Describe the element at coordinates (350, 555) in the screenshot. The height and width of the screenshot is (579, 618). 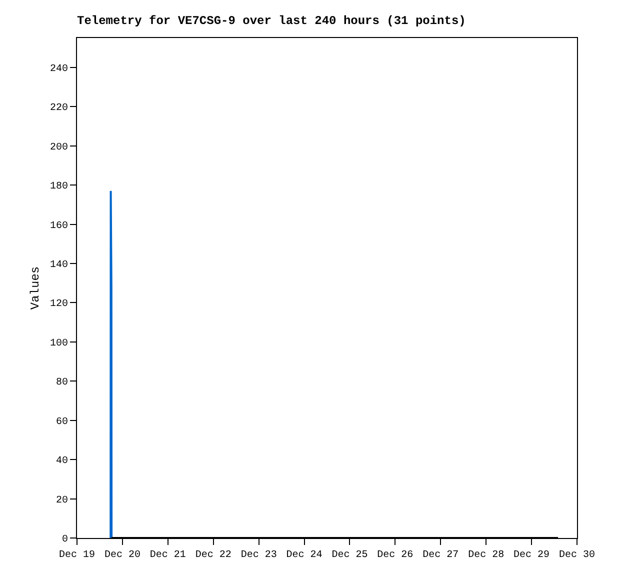
I see `x-tick-label: Dec 25` at that location.